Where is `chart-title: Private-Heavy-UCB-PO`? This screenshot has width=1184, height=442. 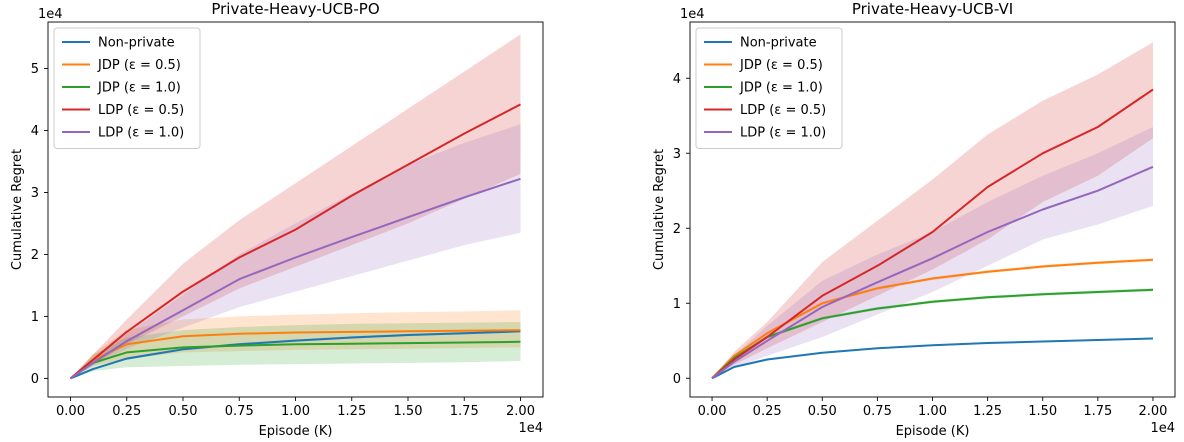
chart-title: Private-Heavy-UCB-PO is located at coordinates (295, 9).